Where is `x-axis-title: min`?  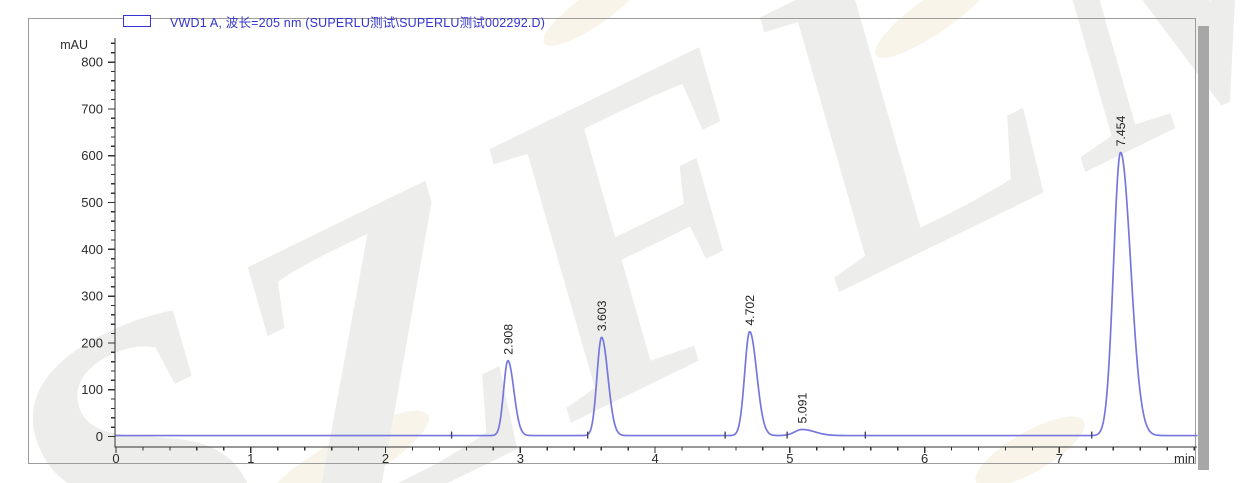
x-axis-title: min is located at coordinates (1184, 458).